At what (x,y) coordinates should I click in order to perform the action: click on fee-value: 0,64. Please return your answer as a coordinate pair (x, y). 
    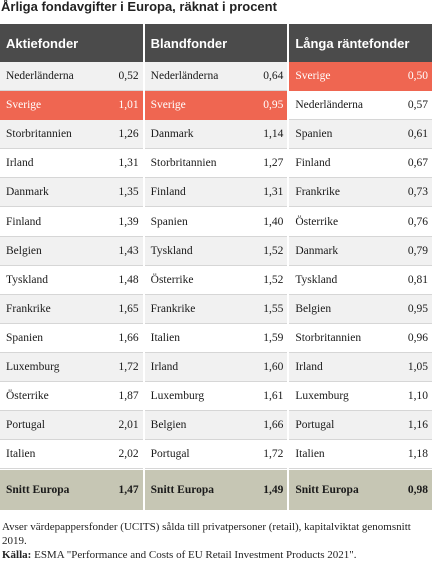
    Looking at the image, I should click on (273, 76).